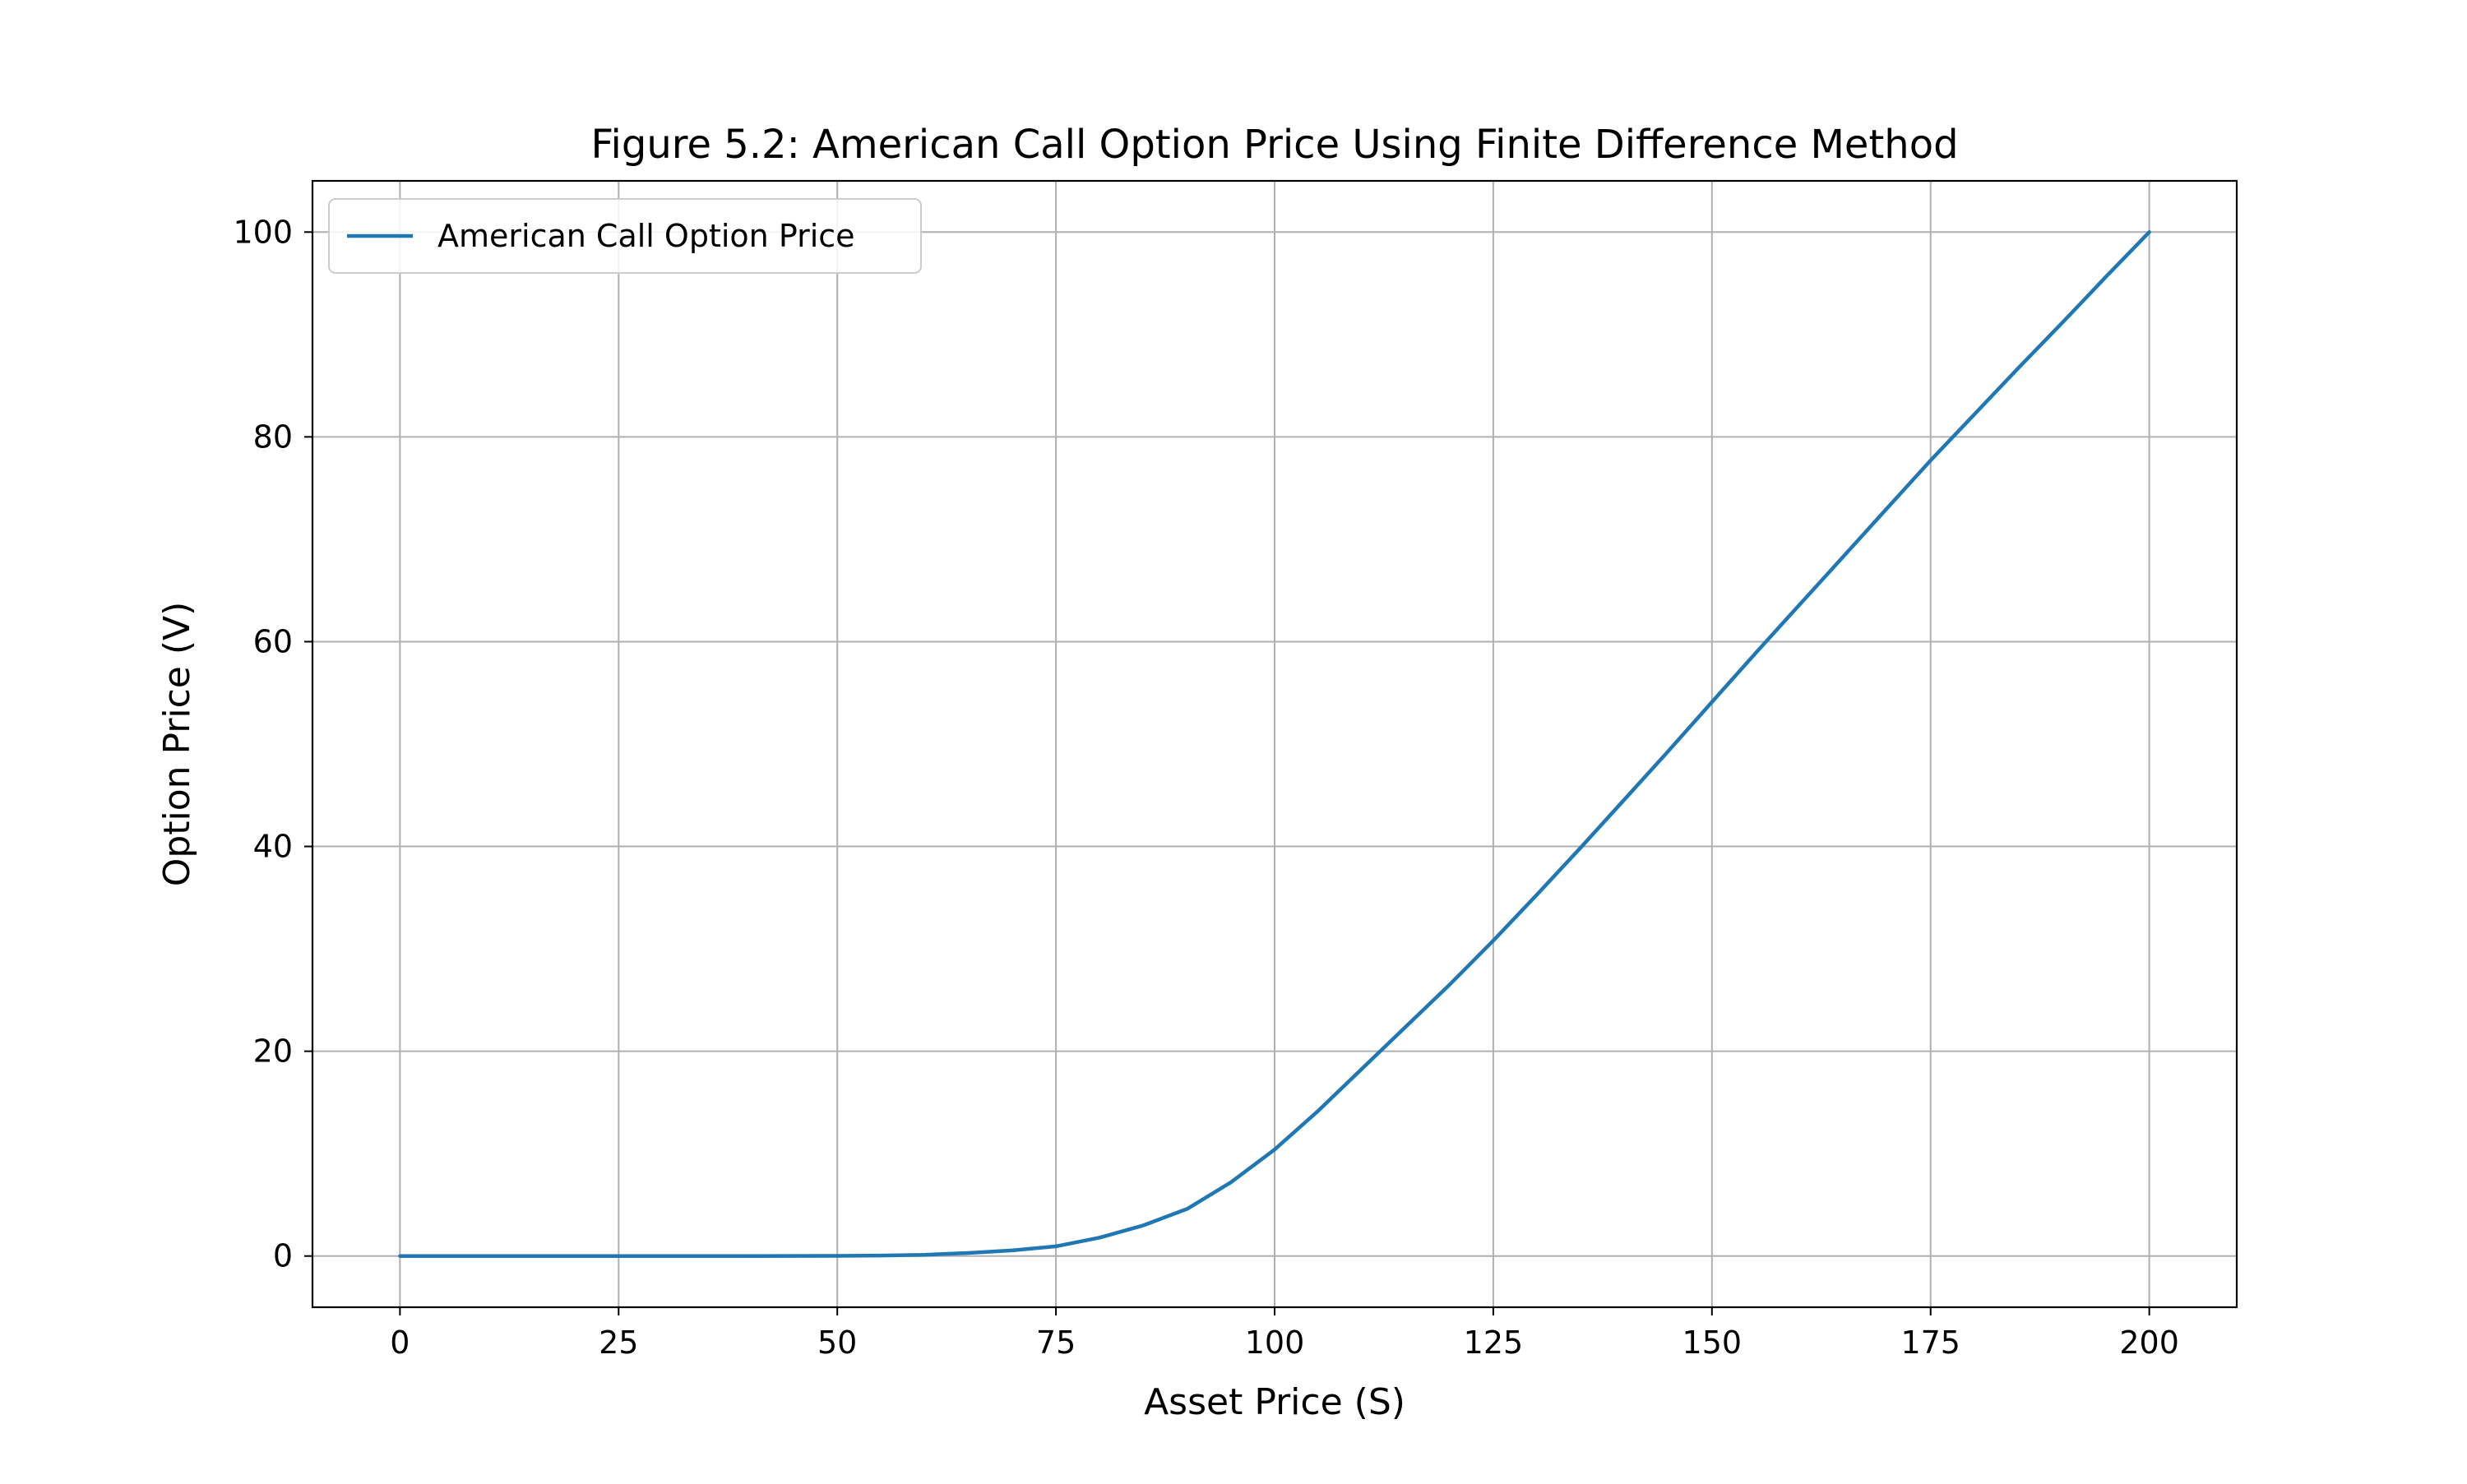  I want to click on legend-label: American Call Option Price, so click(646, 236).